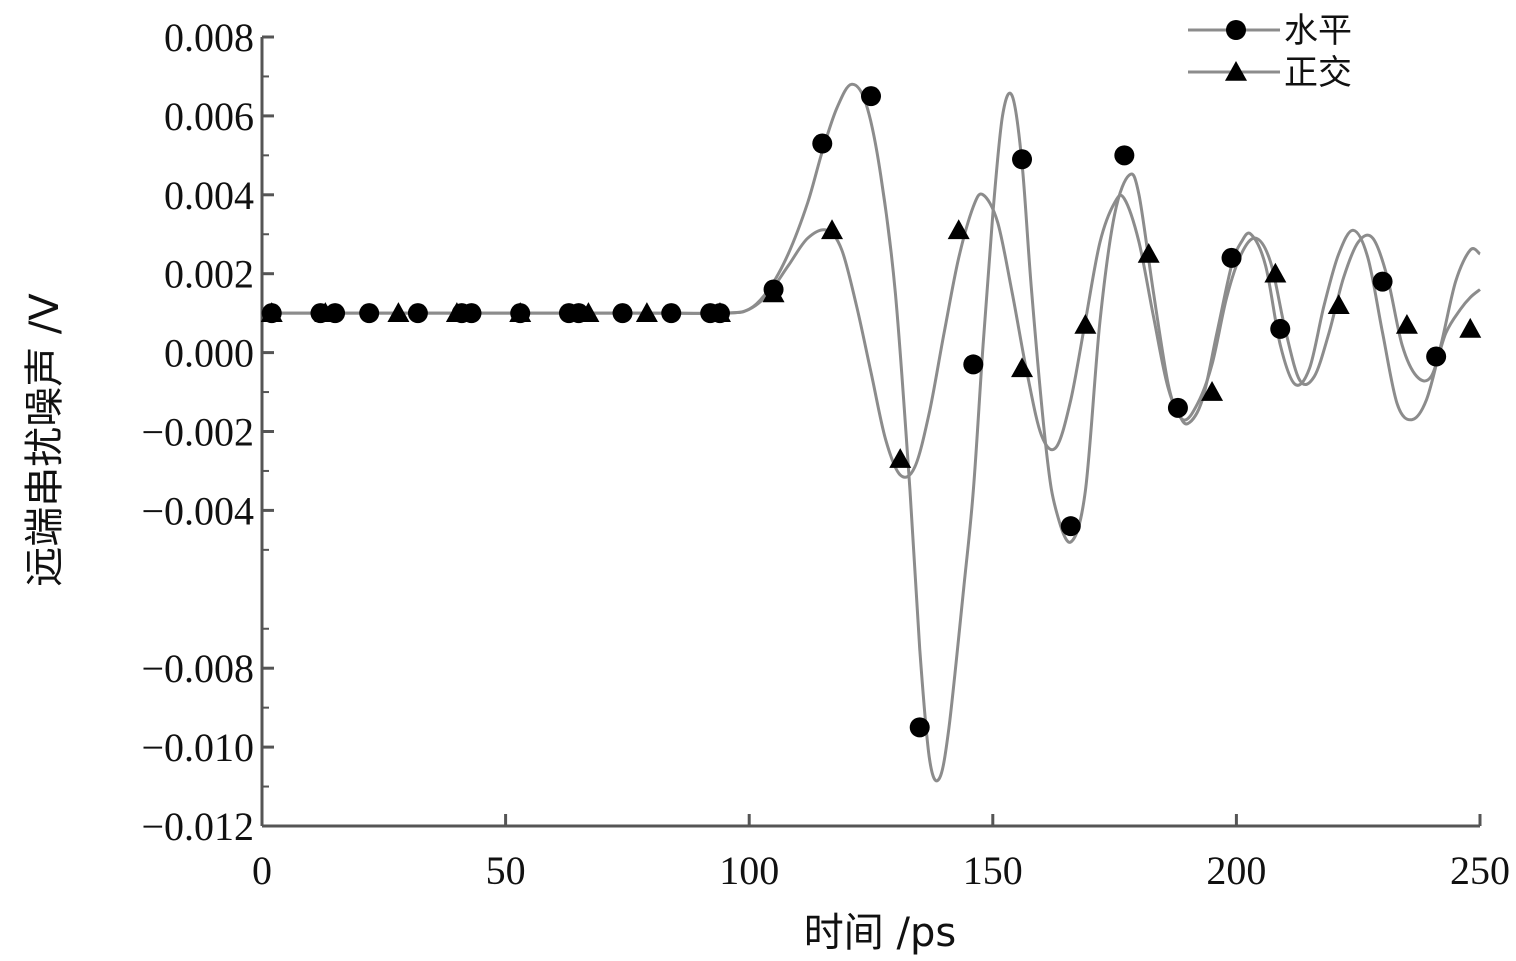 This screenshot has width=1516, height=961. I want to click on y-tick-label: 0.000, so click(209, 353).